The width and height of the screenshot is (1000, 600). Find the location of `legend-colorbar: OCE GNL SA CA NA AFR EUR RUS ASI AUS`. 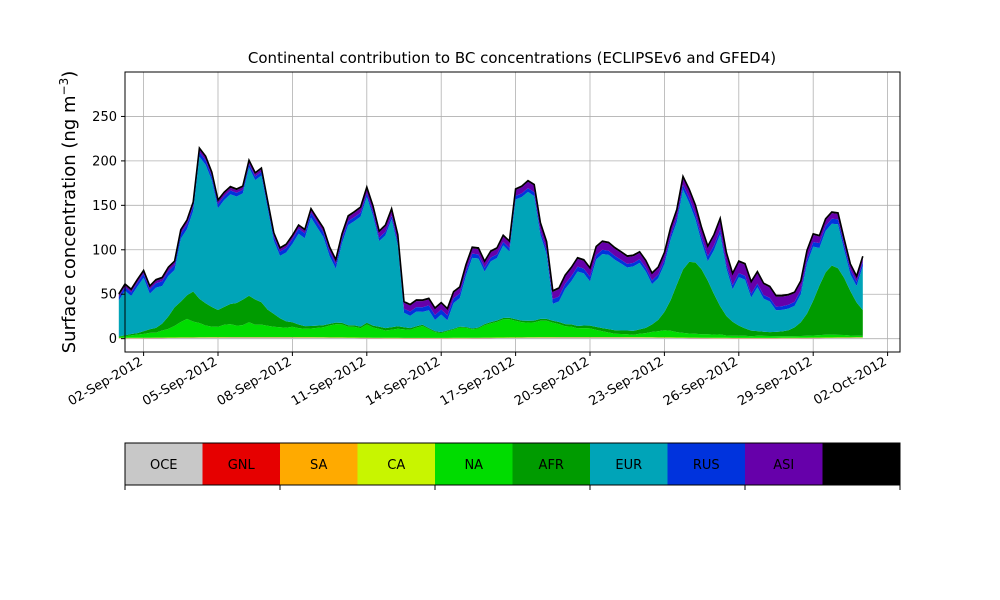

legend-colorbar: OCE GNL SA CA NA AFR EUR RUS ASI AUS is located at coordinates (512, 466).